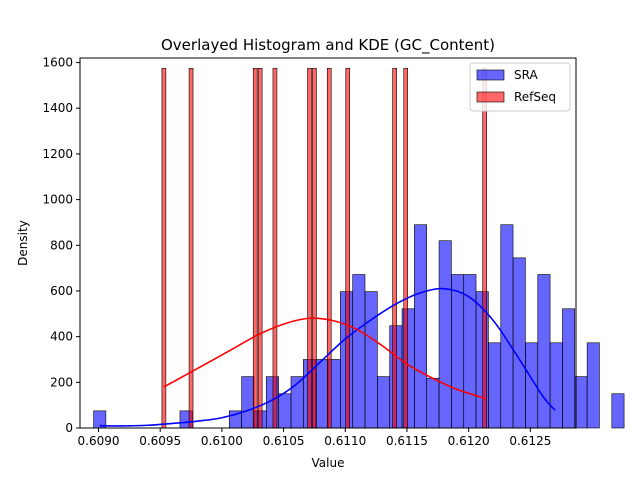 The height and width of the screenshot is (480, 640). What do you see at coordinates (222, 441) in the screenshot?
I see `x-tick-label: 0.6100` at bounding box center [222, 441].